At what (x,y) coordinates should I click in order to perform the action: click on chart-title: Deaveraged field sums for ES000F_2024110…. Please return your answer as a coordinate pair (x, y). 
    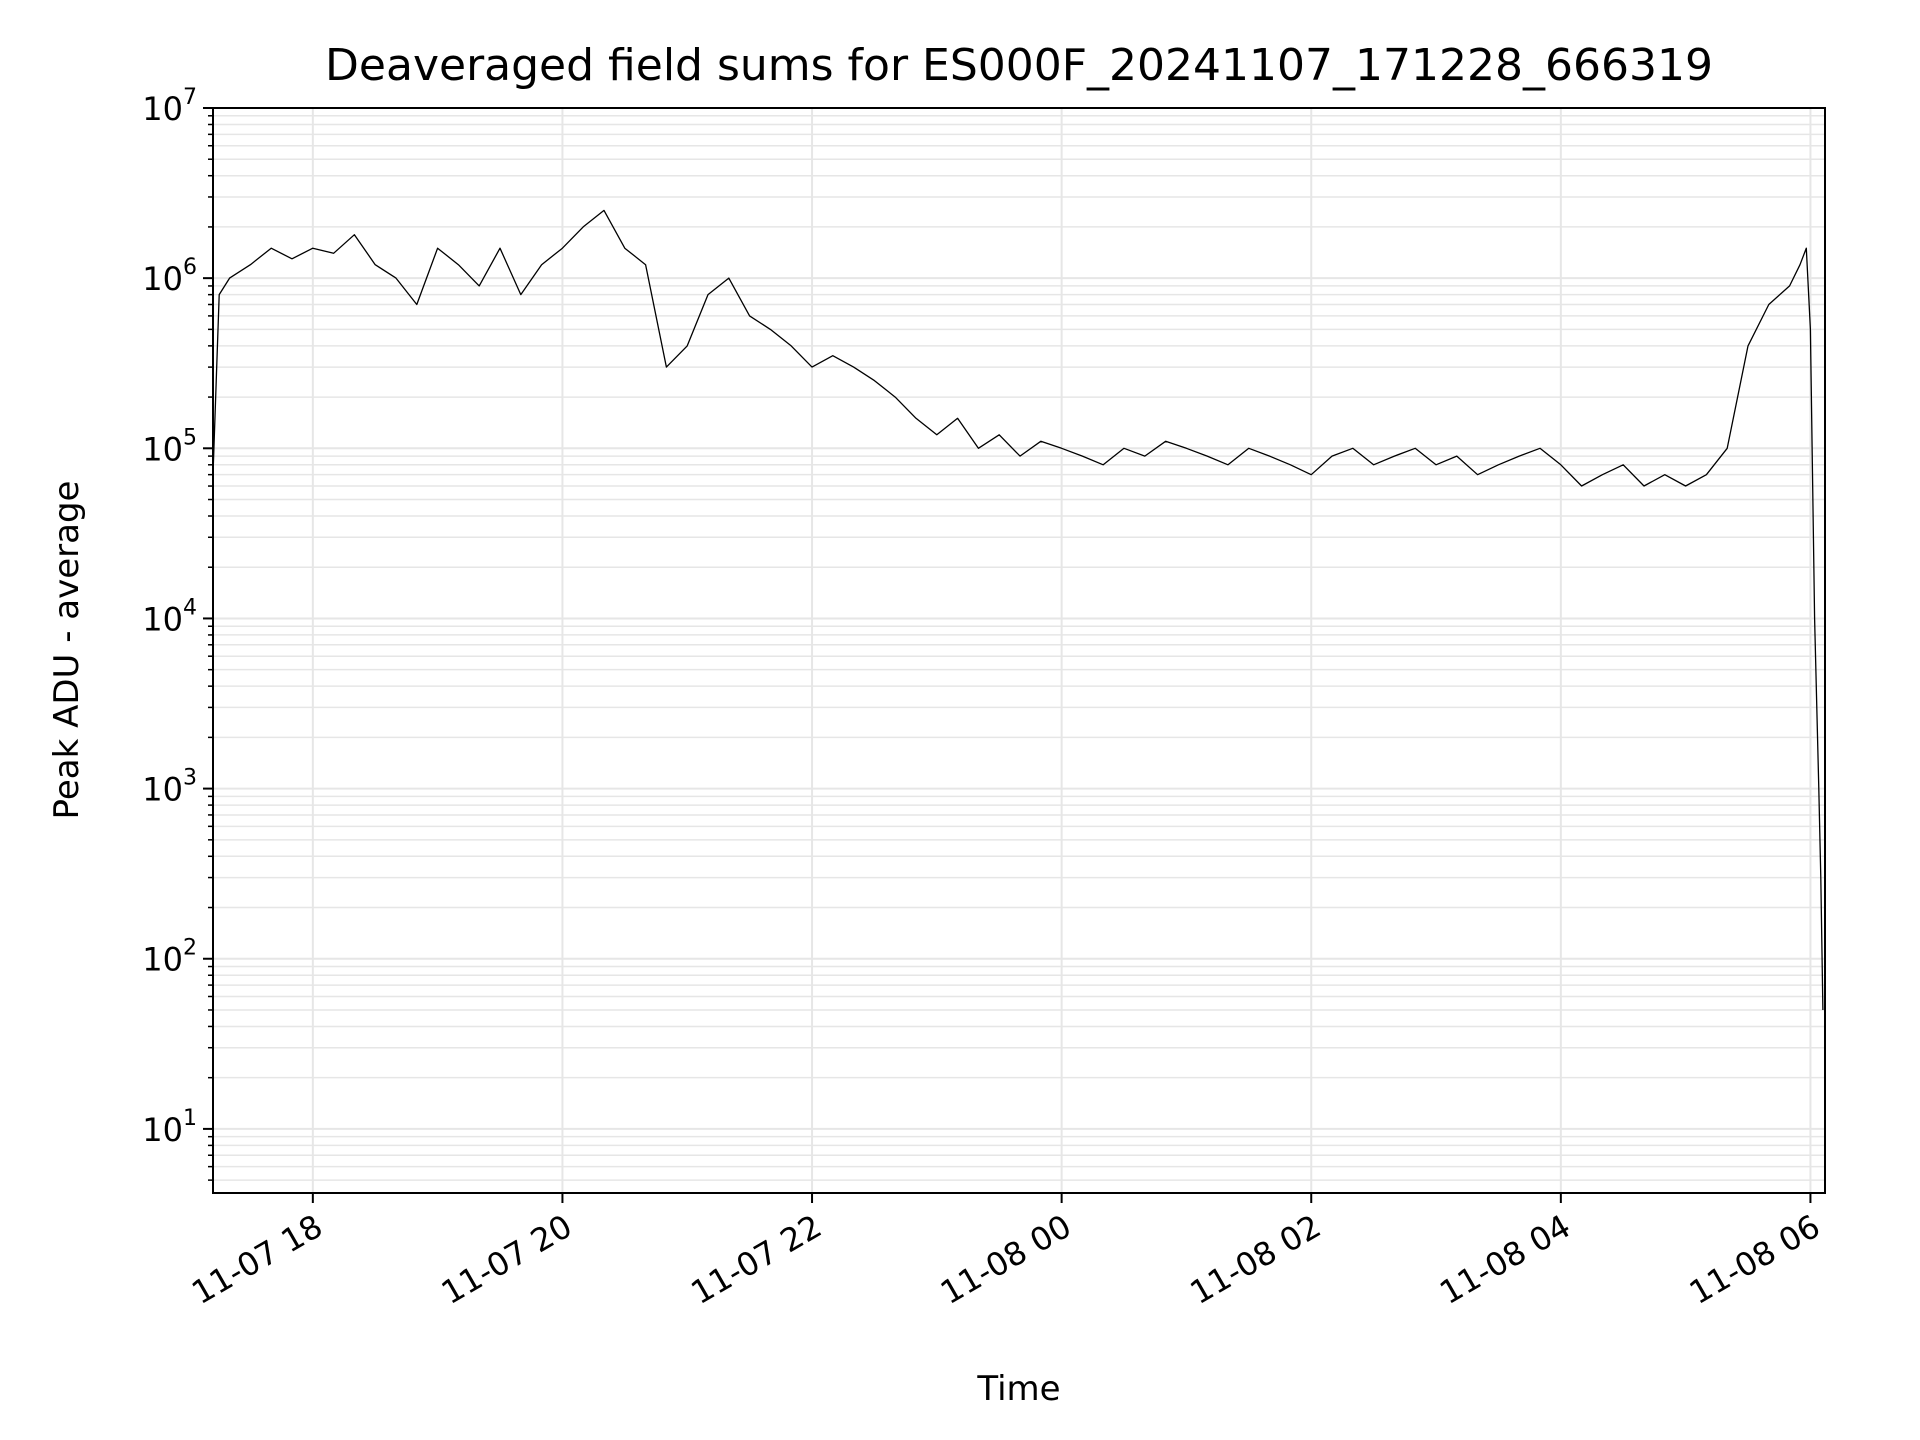
    Looking at the image, I should click on (1019, 65).